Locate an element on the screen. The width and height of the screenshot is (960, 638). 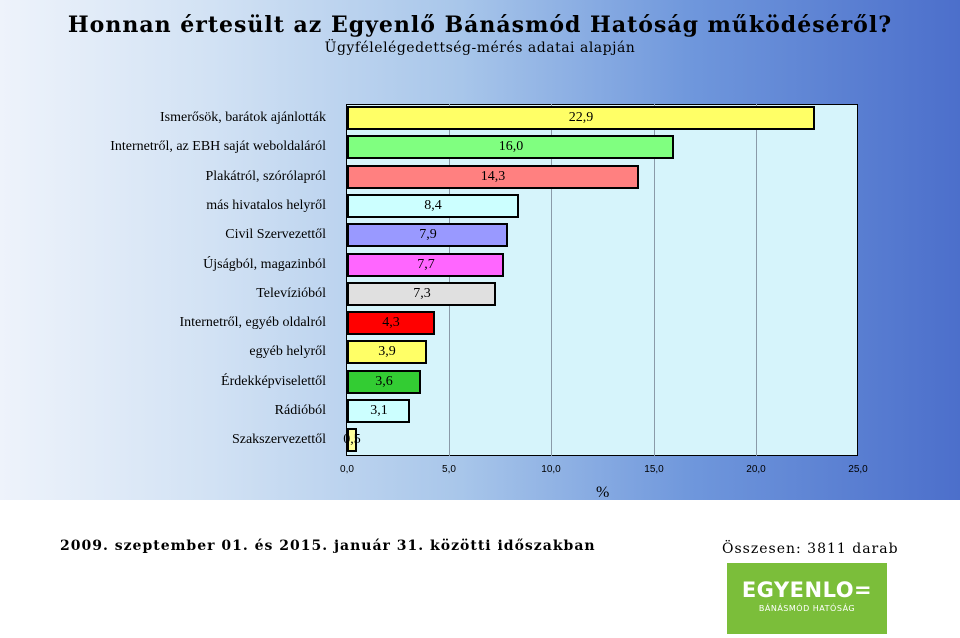
value-label: 0,5 is located at coordinates (352, 439).